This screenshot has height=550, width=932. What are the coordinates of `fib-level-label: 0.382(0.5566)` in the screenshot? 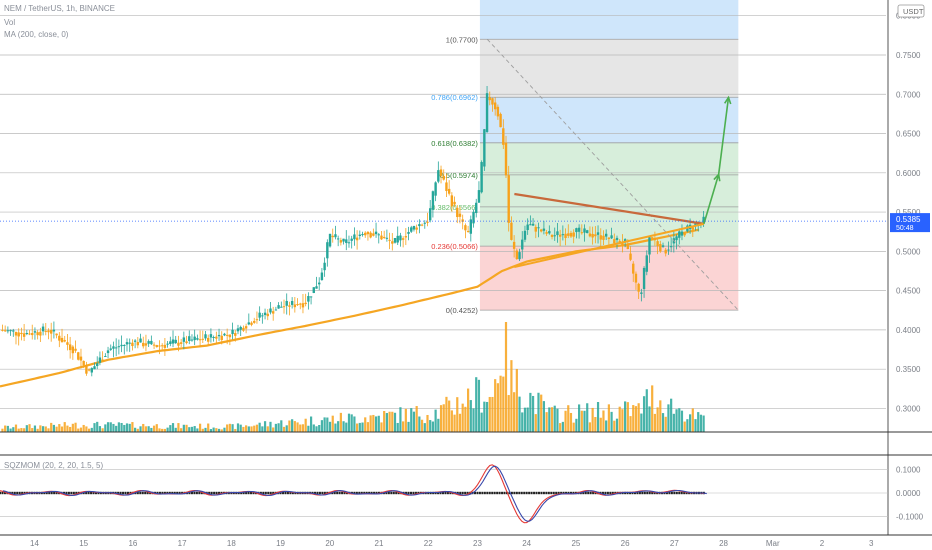 It's located at (454, 207).